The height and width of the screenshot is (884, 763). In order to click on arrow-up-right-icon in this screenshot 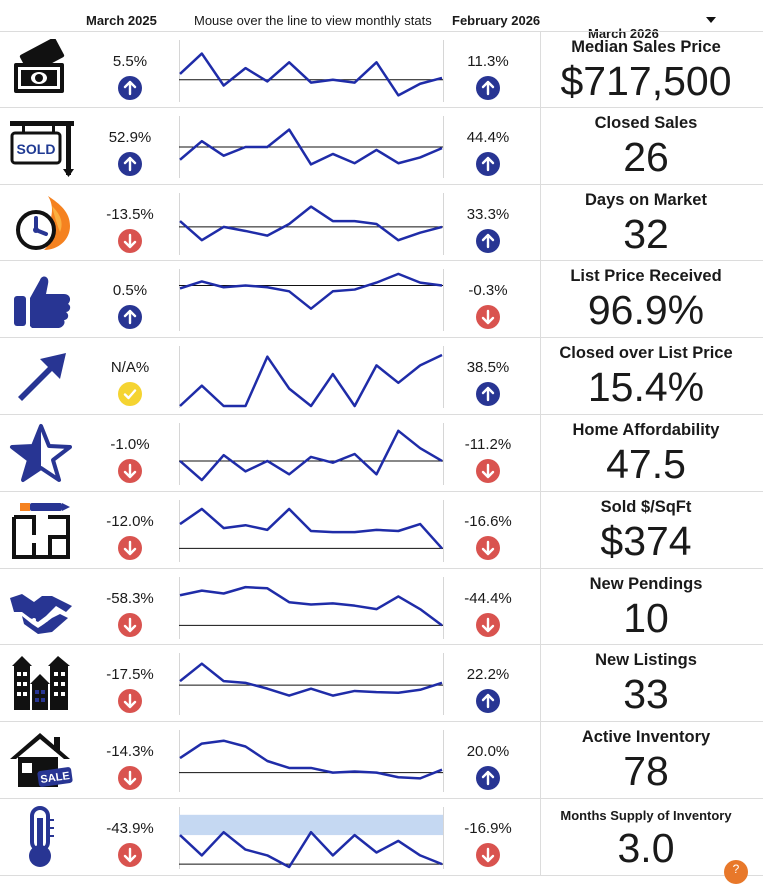, I will do `click(41, 376)`.